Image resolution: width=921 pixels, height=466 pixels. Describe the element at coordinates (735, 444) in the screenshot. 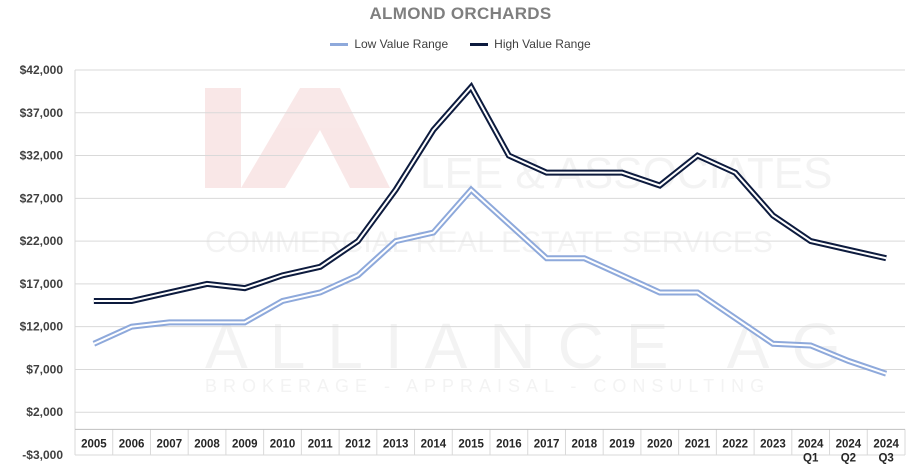

I see `x-tick-label: 2022` at that location.